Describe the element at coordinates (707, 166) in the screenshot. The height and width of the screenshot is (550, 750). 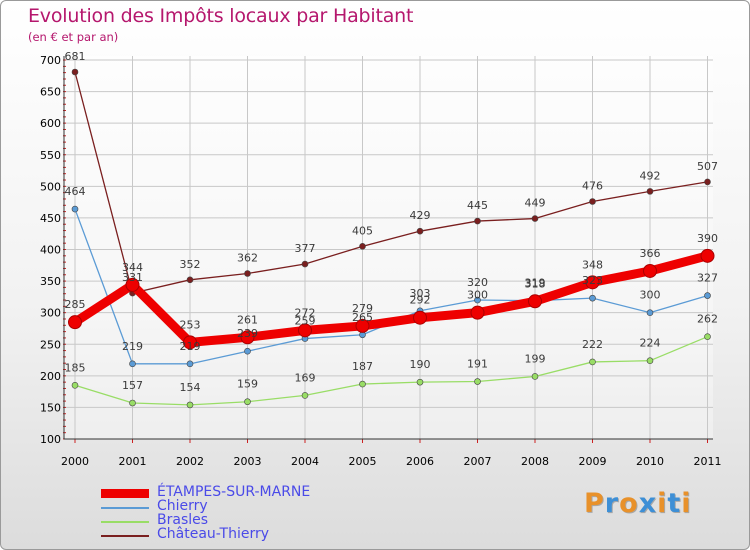
I see `data-label: 507` at that location.